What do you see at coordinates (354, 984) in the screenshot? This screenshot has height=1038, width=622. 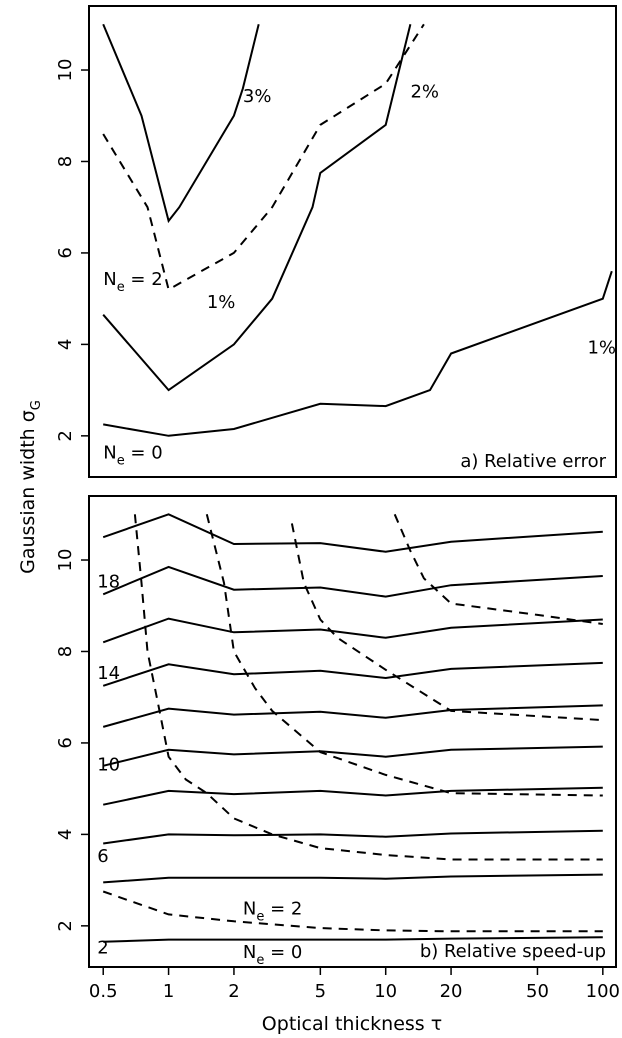 I see `panel-b-x-axis: 0.5 1 2 5 10 20 50 100` at bounding box center [354, 984].